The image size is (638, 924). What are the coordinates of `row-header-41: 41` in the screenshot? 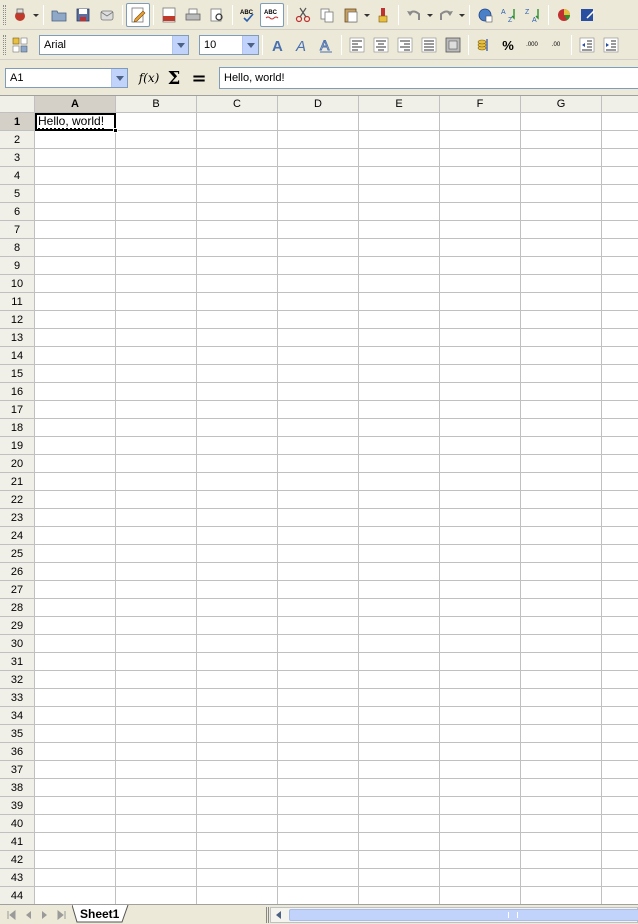 It's located at (17, 842).